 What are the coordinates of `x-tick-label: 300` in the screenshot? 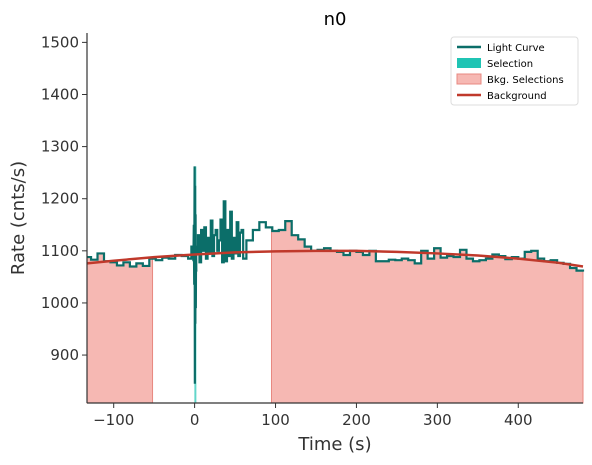 It's located at (437, 420).